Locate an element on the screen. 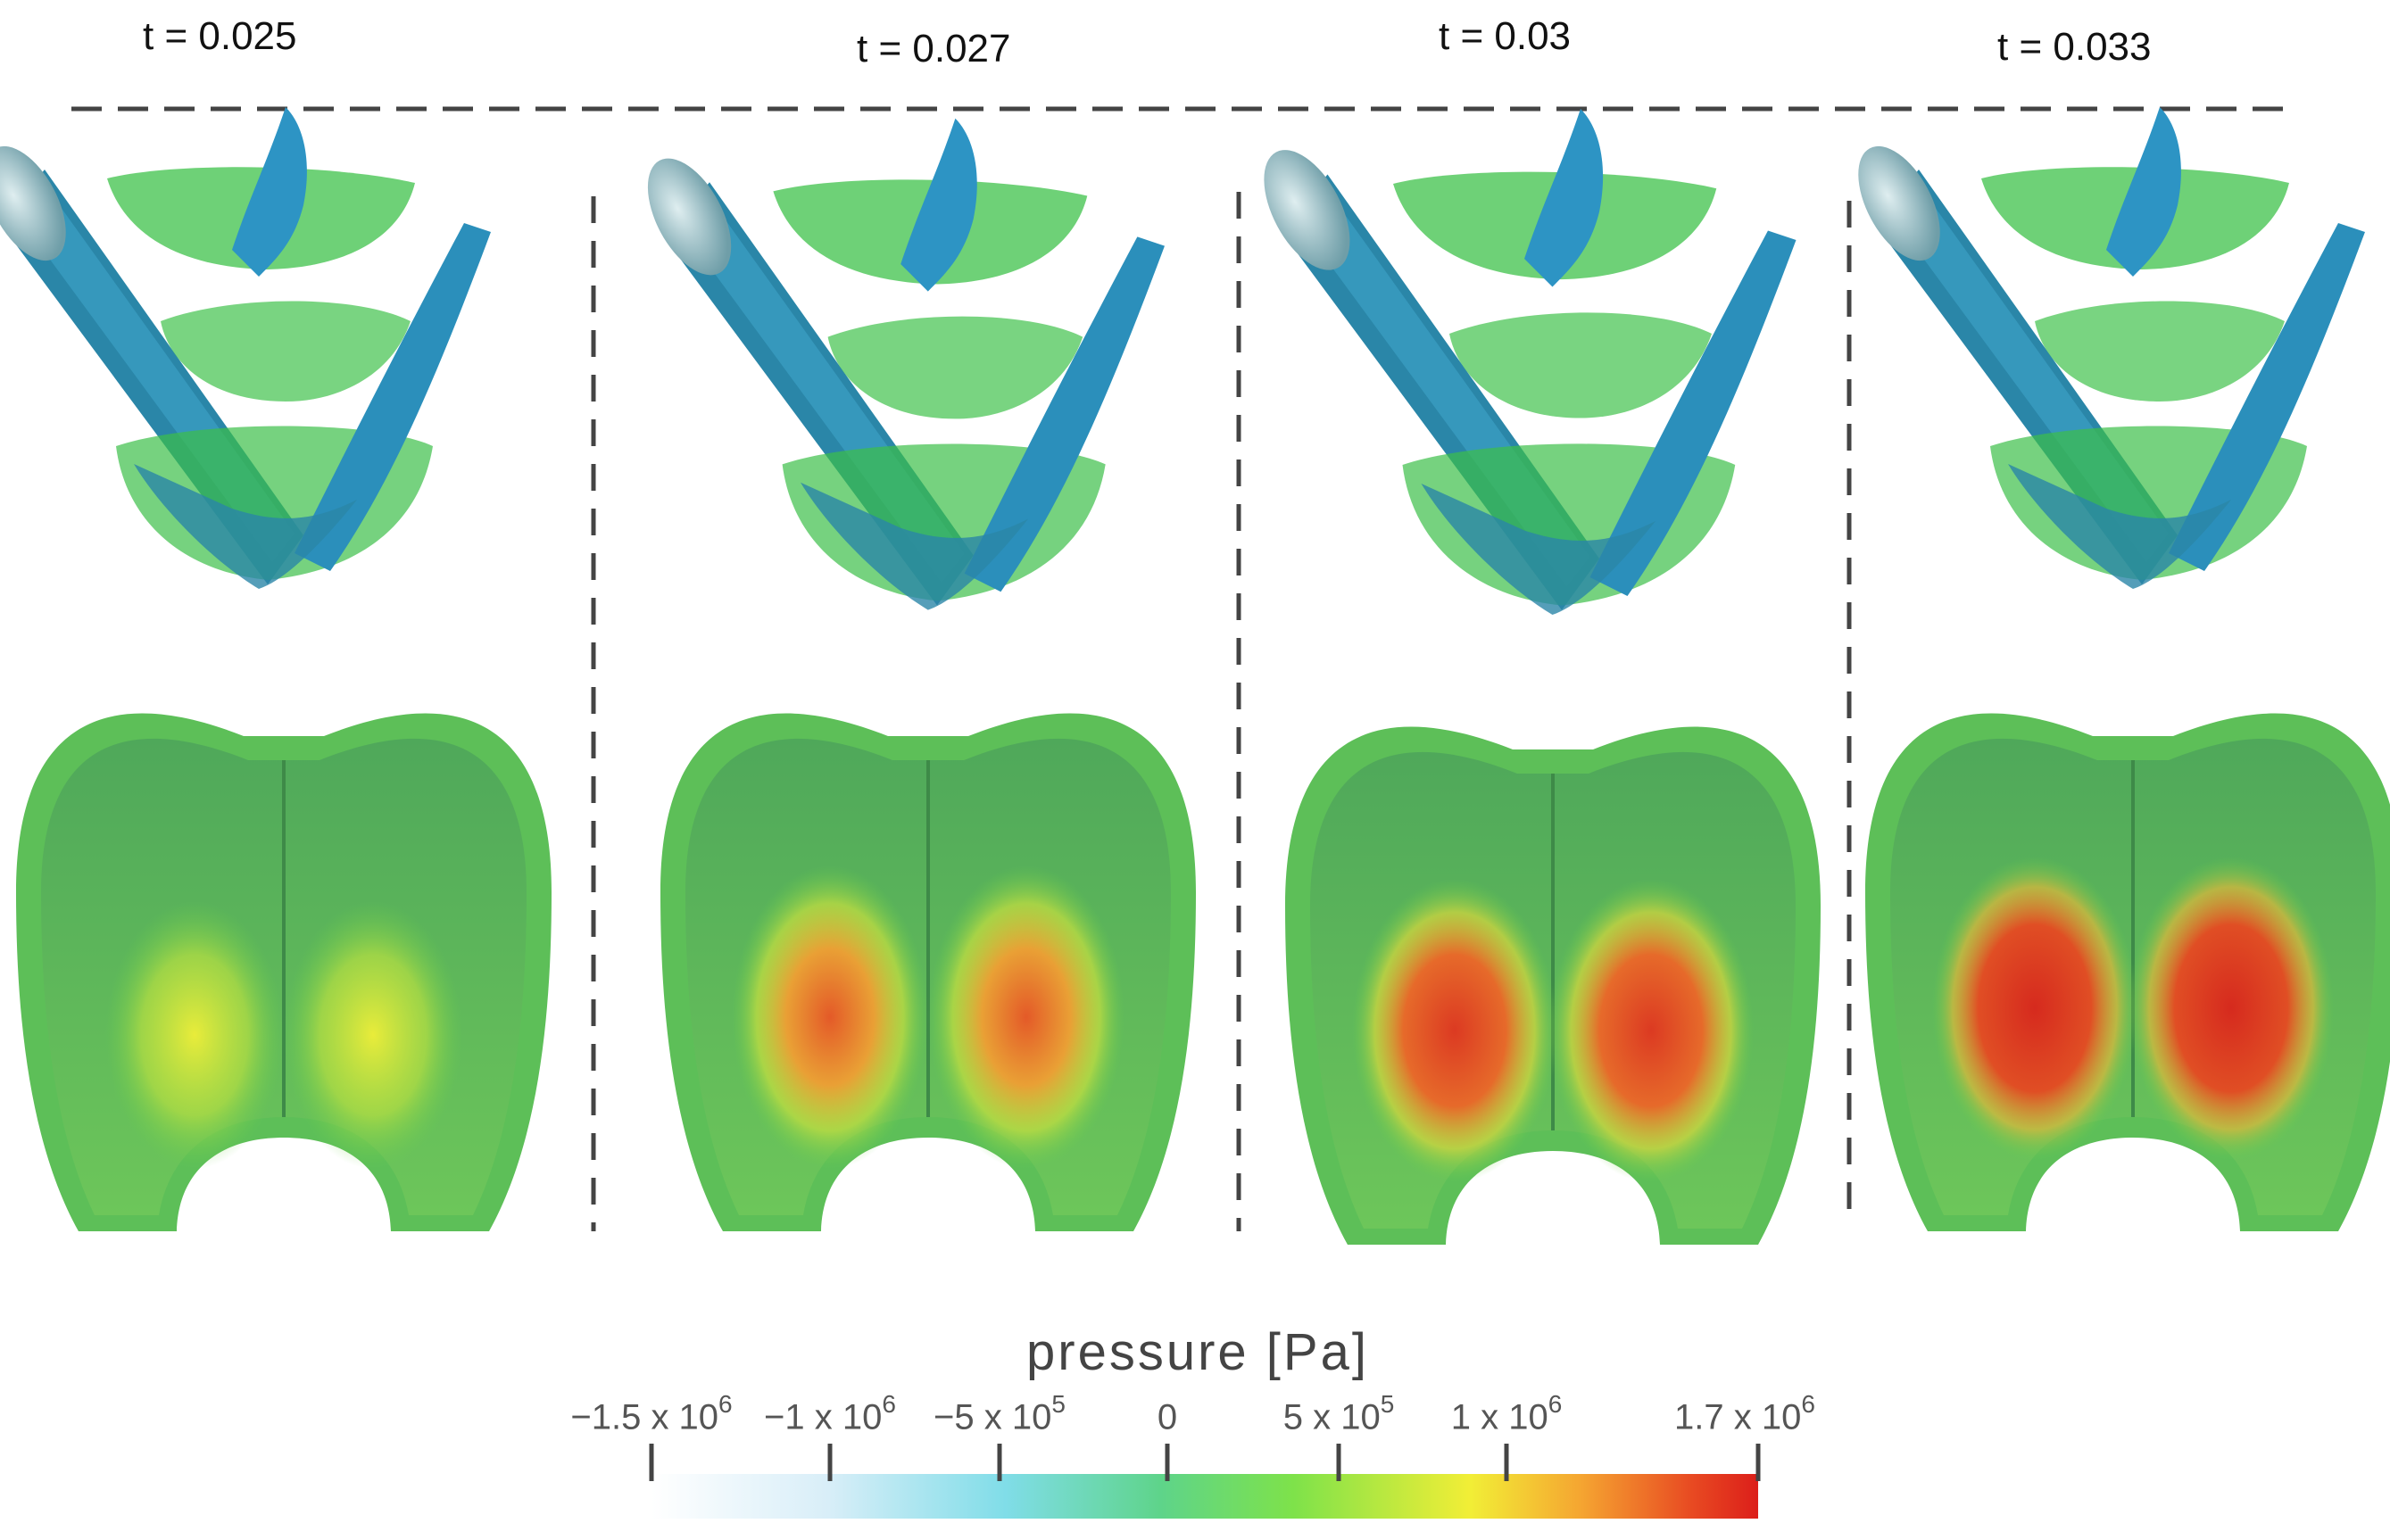 The image size is (2390, 1540). time-label-1: t = 0.025 is located at coordinates (220, 36).